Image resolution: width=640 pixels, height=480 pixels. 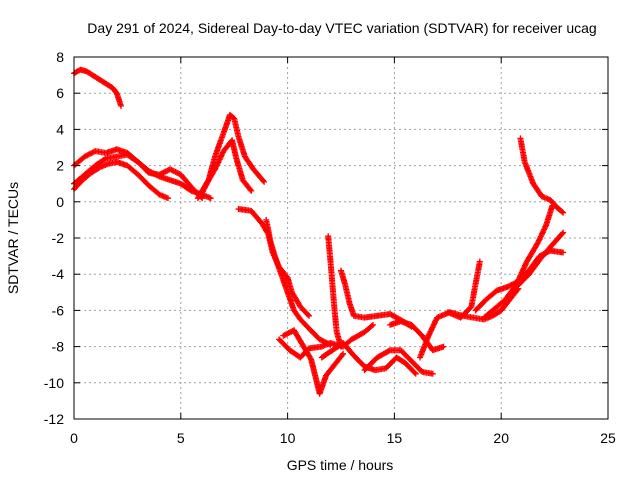 I want to click on y-tick-label: -2, so click(x=58, y=238).